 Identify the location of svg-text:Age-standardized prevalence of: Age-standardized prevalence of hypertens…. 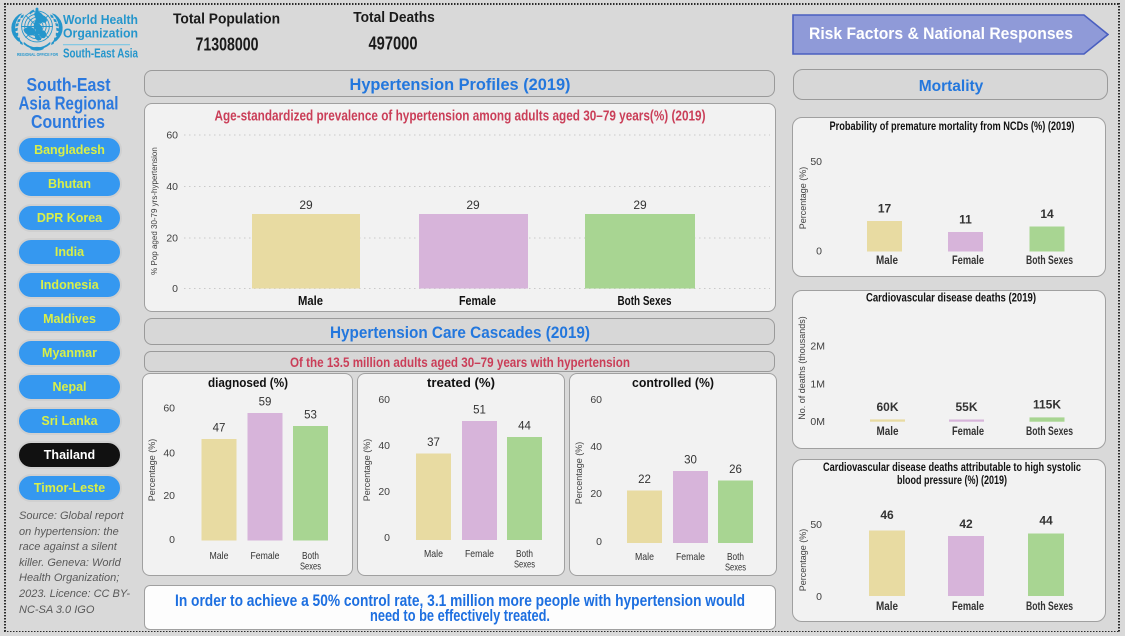
(460, 117).